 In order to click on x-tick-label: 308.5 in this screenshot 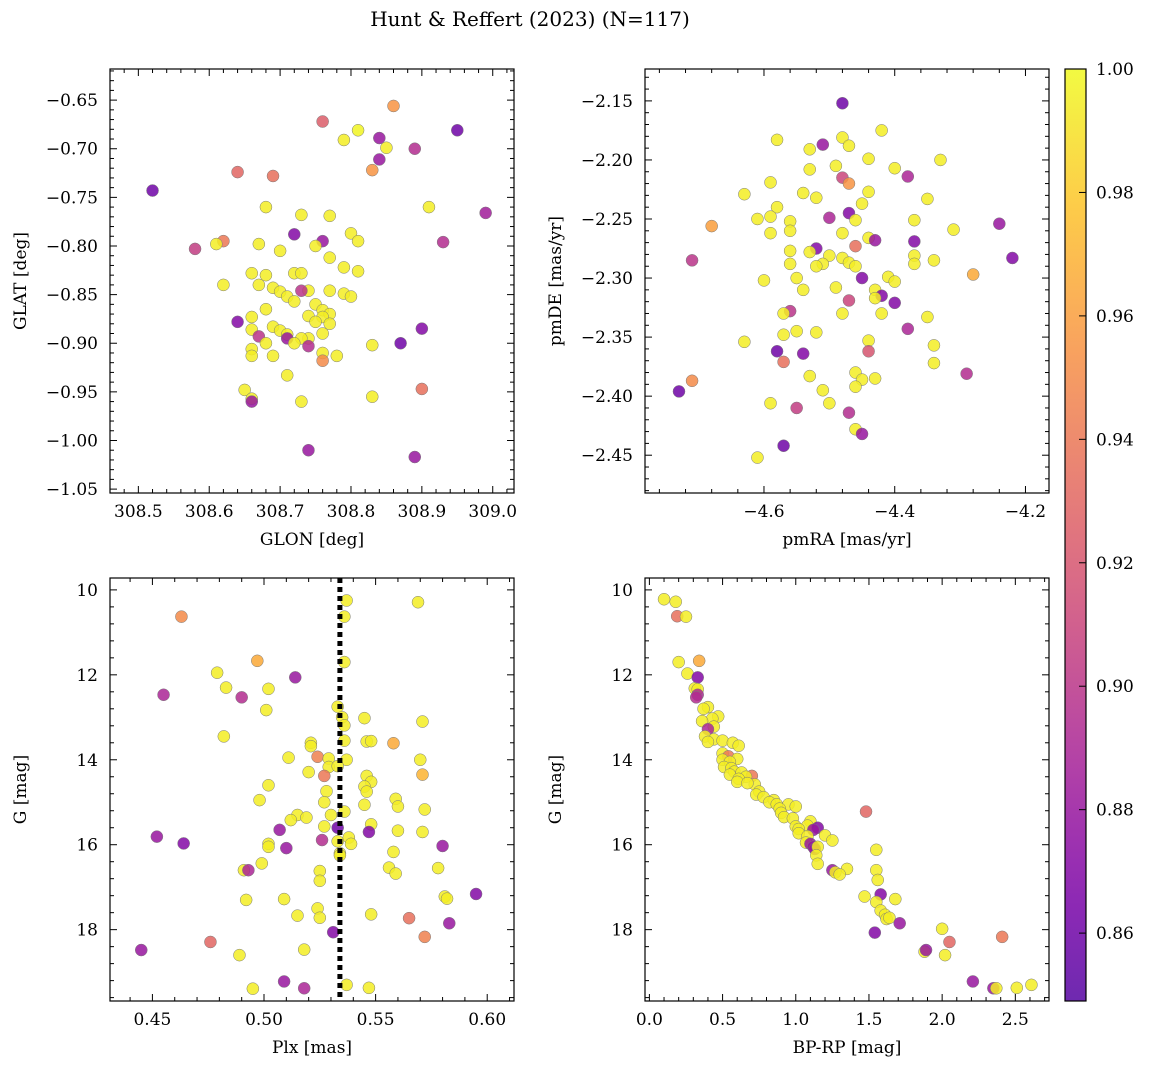, I will do `click(138, 512)`.